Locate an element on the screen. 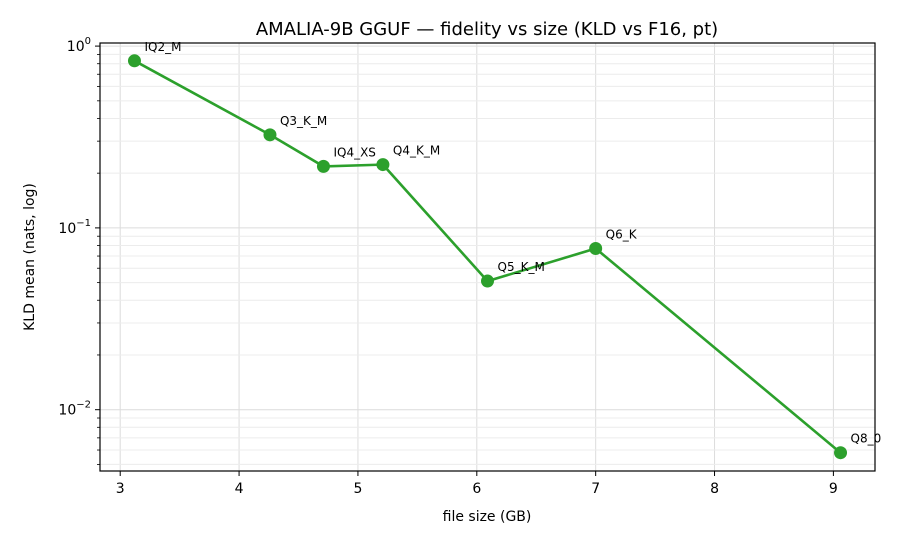  data-point-label: Q6_K is located at coordinates (622, 235).